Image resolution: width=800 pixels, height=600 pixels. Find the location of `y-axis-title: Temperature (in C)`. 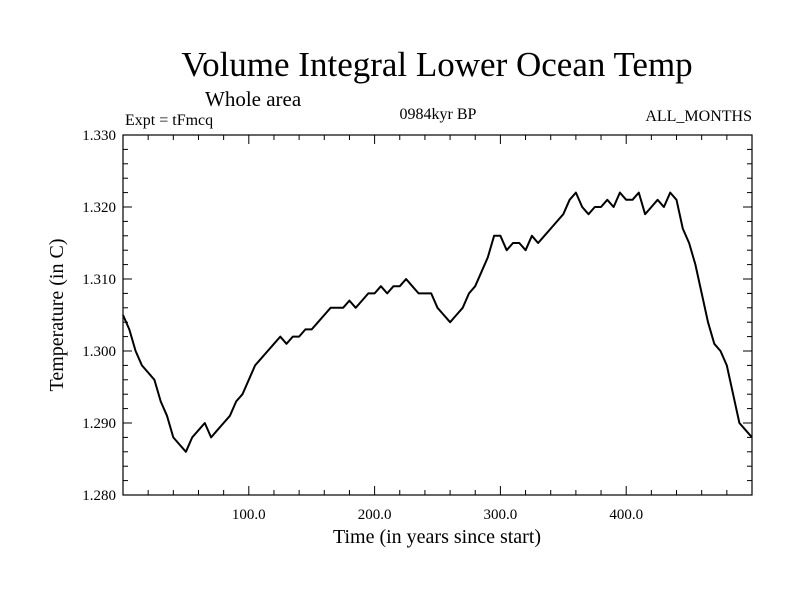

y-axis-title: Temperature (in C) is located at coordinates (57, 315).